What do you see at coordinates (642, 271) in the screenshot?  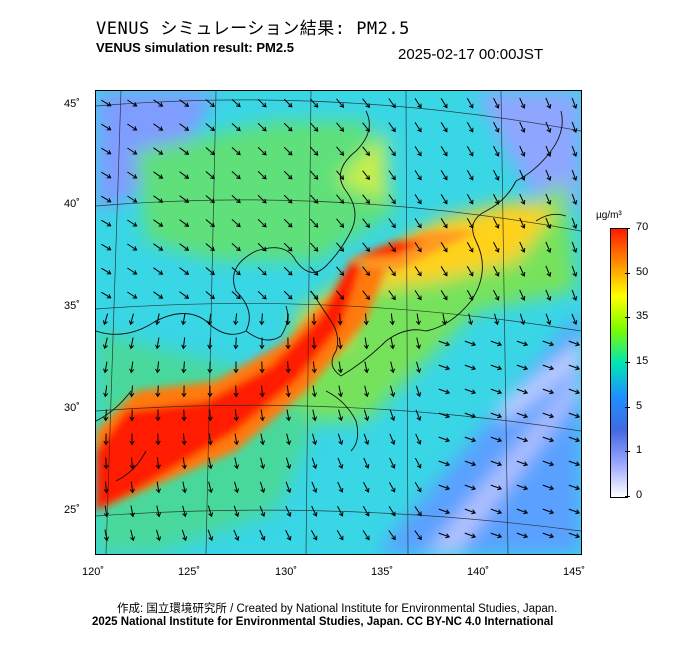 I see `colorbar-label: 50` at bounding box center [642, 271].